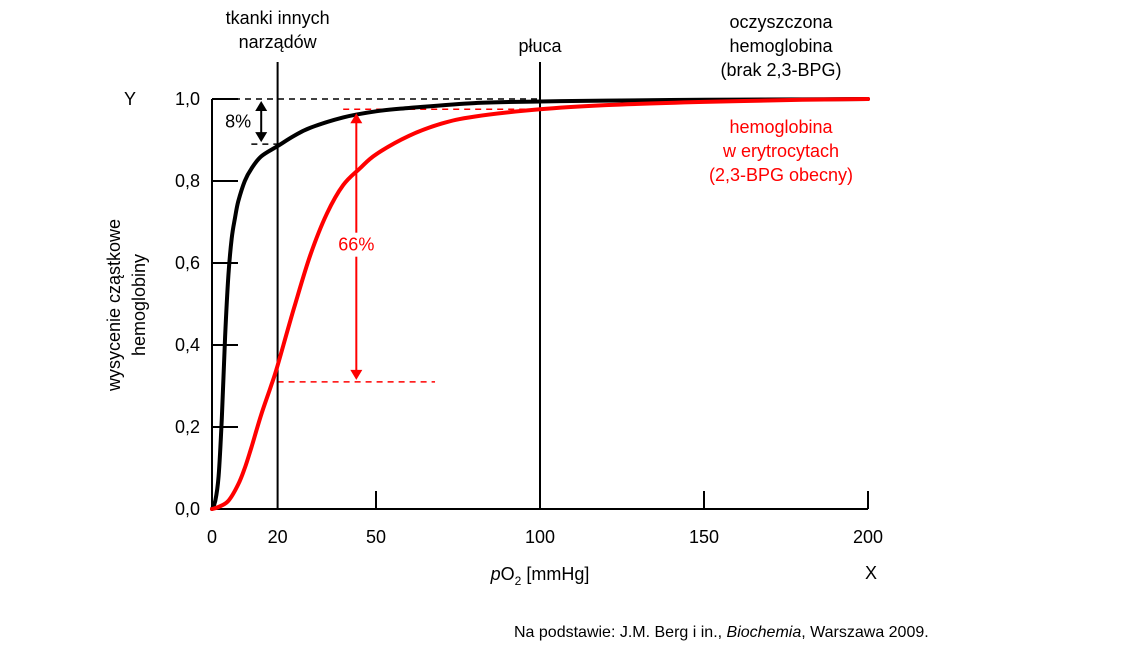 Image resolution: width=1146 pixels, height=654 pixels. Describe the element at coordinates (871, 573) in the screenshot. I see `x-axis-letter: X` at that location.